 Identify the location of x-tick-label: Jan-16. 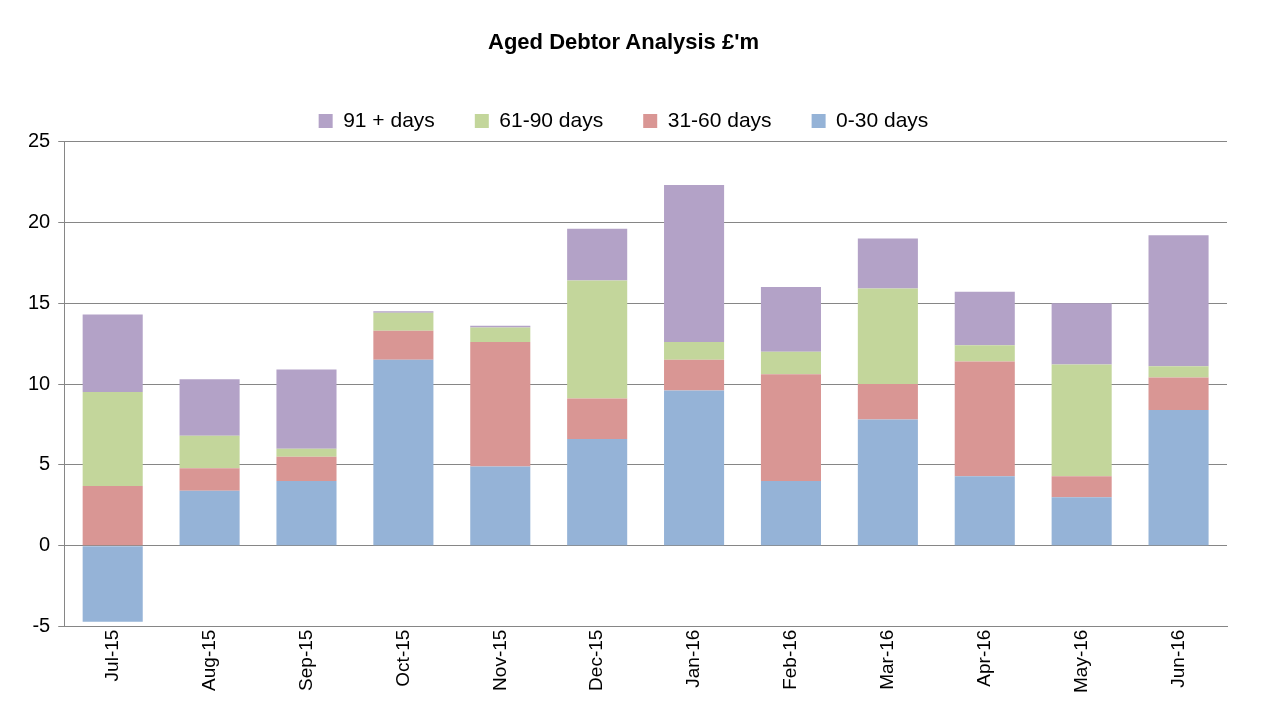
(693, 658).